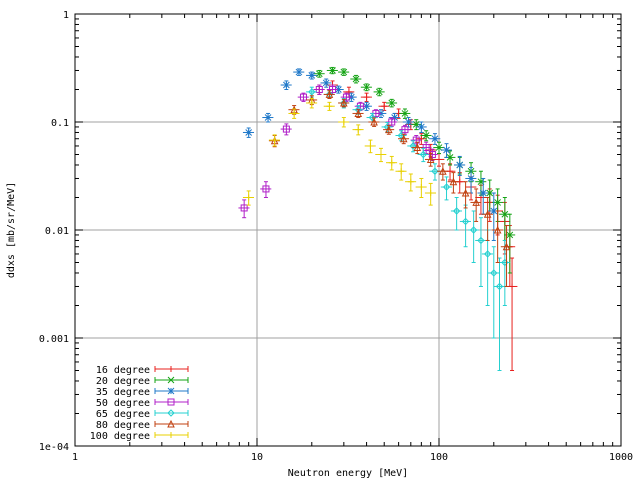 The width and height of the screenshot is (640, 480). Describe the element at coordinates (142, 370) in the screenshot. I see `legend-item: 16 degree` at that location.